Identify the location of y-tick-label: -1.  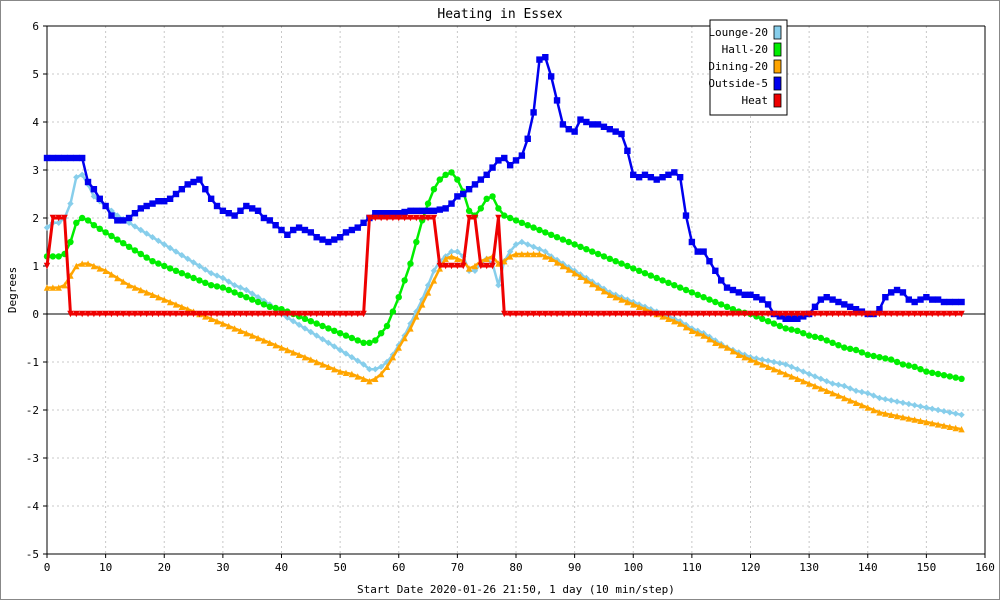
(32, 362).